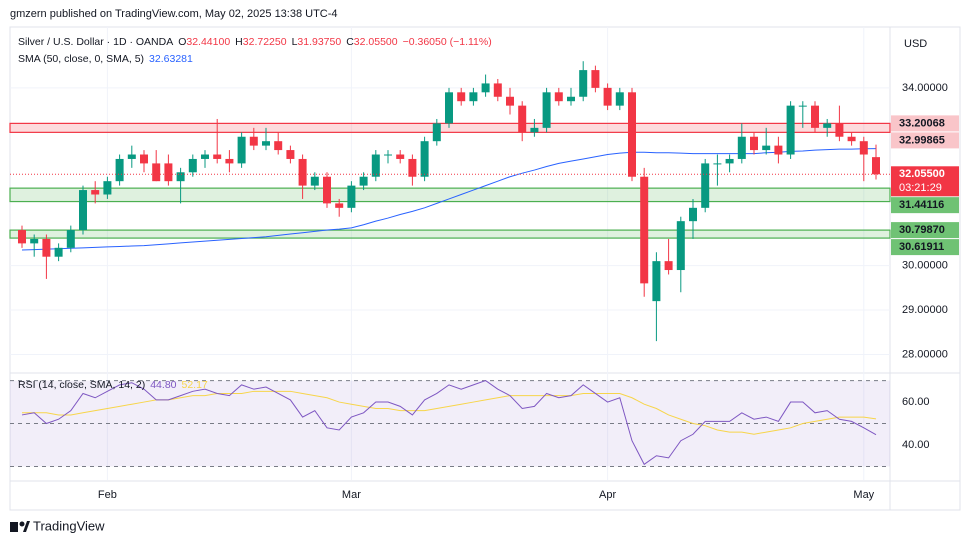  What do you see at coordinates (350, 42) in the screenshot?
I see `ohlc-key: C` at bounding box center [350, 42].